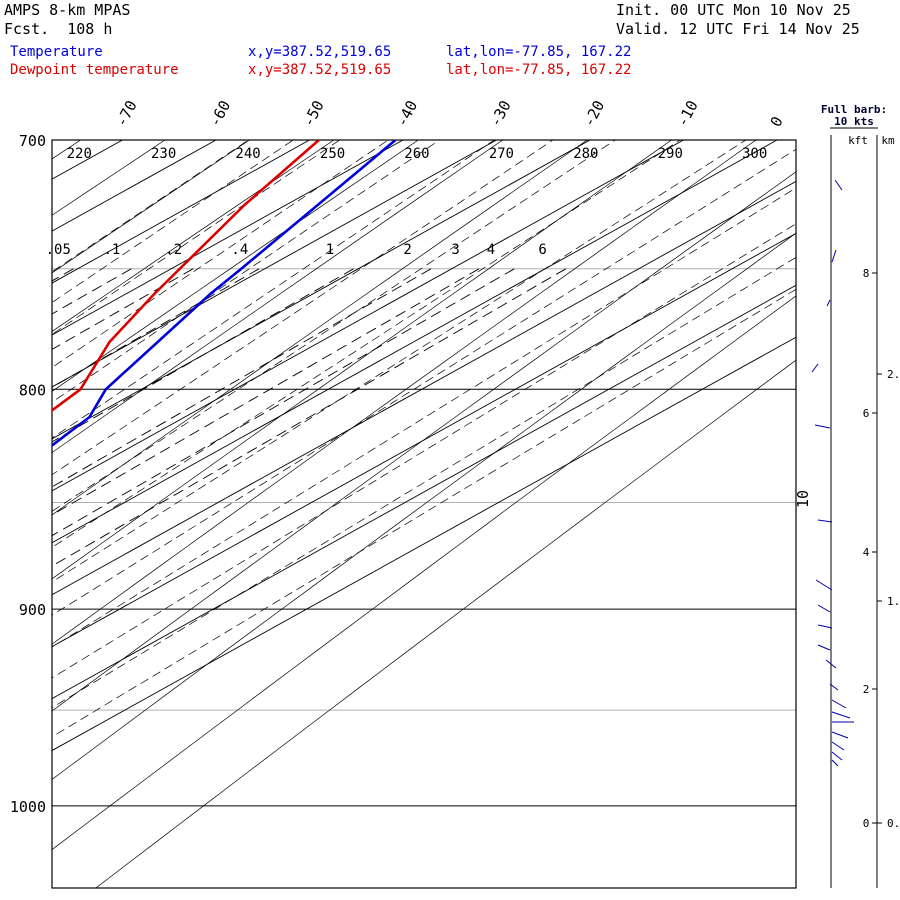  What do you see at coordinates (94, 70) in the screenshot?
I see `legend-dewpoint-label: Dewpoint temperature` at bounding box center [94, 70].